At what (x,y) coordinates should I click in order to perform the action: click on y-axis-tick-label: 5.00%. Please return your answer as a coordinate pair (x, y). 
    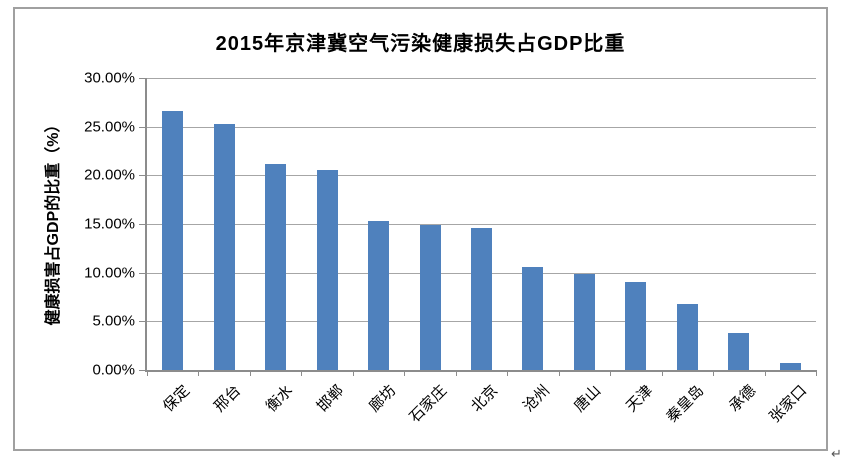
    Looking at the image, I should click on (113, 321).